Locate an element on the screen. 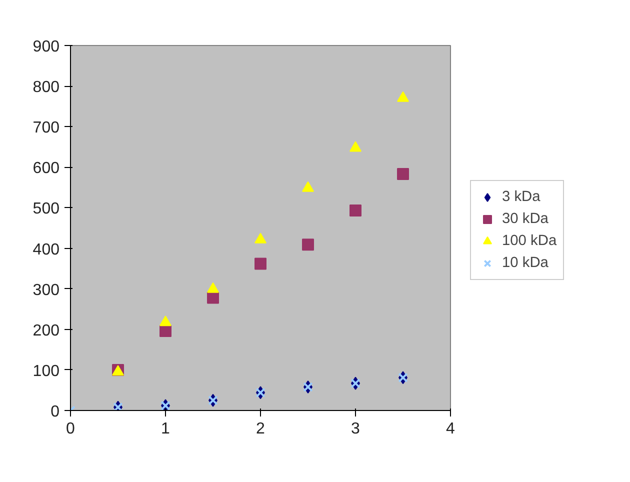  legend-label: 30 kDa is located at coordinates (525, 219).